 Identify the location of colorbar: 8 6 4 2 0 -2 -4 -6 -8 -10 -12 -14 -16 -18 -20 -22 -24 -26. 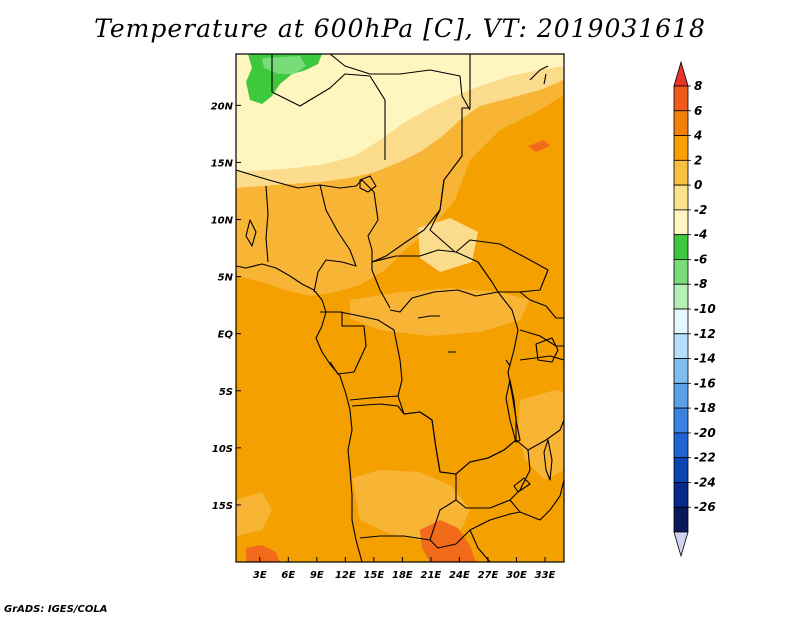
(694, 309).